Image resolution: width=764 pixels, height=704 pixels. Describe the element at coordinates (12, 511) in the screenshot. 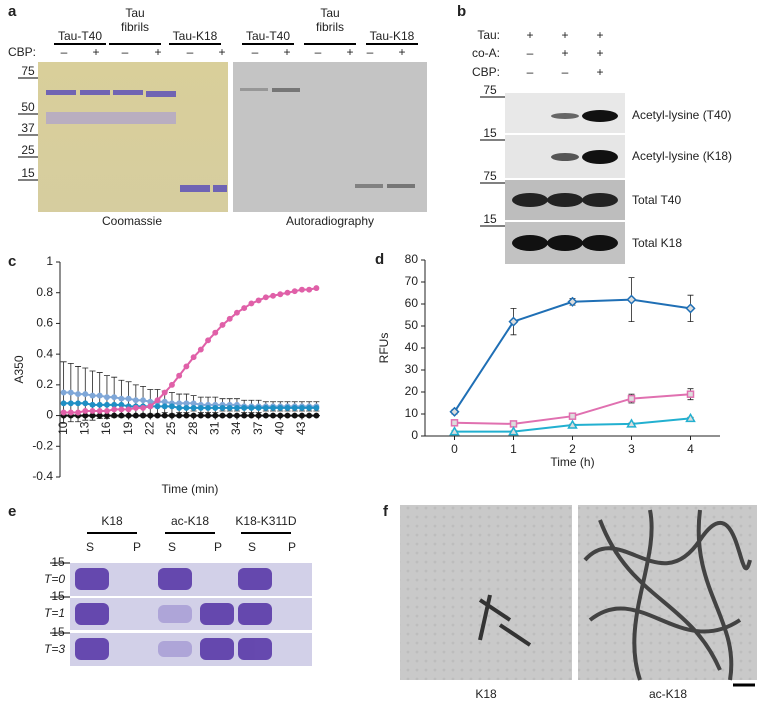

I see `panel-label: e` at that location.